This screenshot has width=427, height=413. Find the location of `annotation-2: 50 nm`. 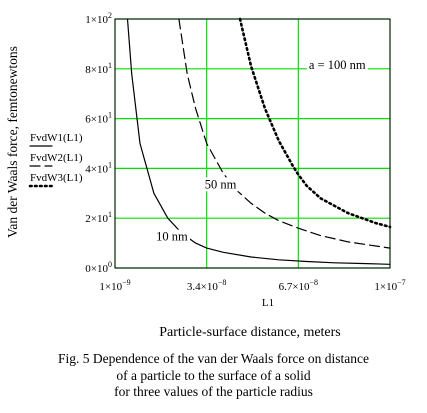

annotation-2: 50 nm is located at coordinates (221, 184).